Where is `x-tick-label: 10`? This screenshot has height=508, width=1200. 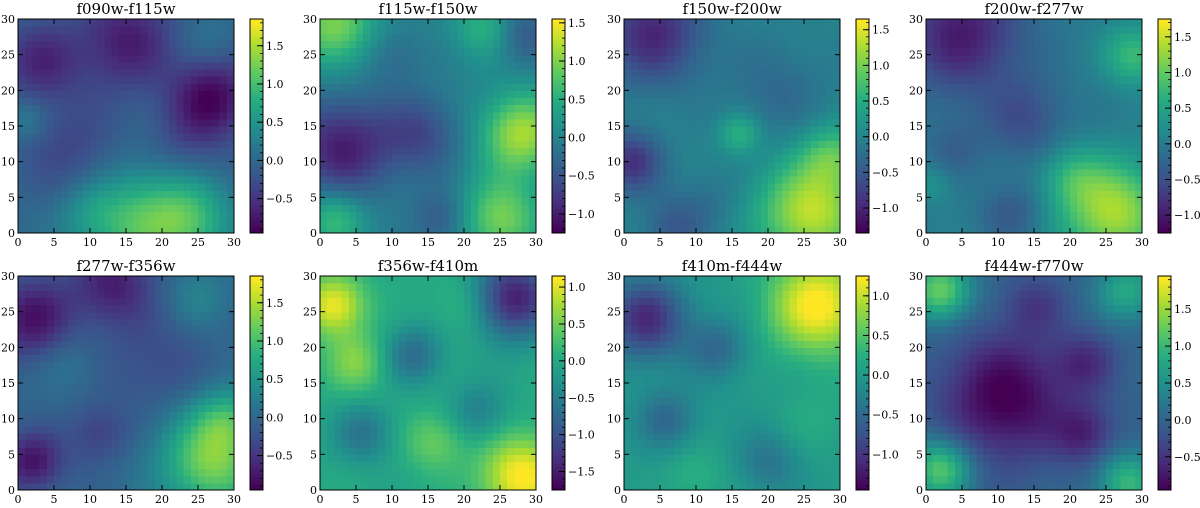 x-tick-label: 10 is located at coordinates (392, 242).